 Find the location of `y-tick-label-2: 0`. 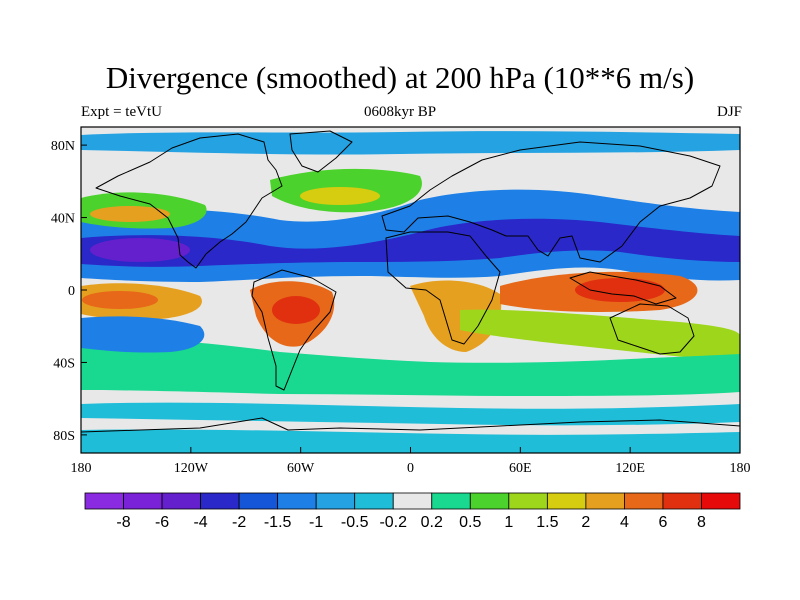

y-tick-label-2: 0 is located at coordinates (71, 291).